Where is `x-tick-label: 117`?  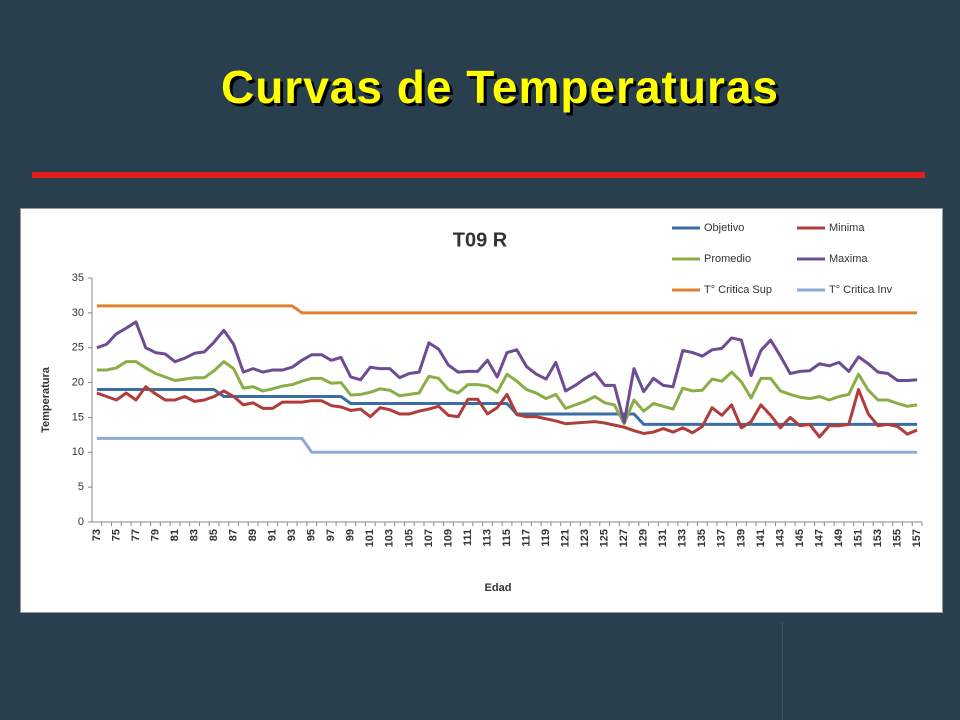
x-tick-label: 117 is located at coordinates (526, 538).